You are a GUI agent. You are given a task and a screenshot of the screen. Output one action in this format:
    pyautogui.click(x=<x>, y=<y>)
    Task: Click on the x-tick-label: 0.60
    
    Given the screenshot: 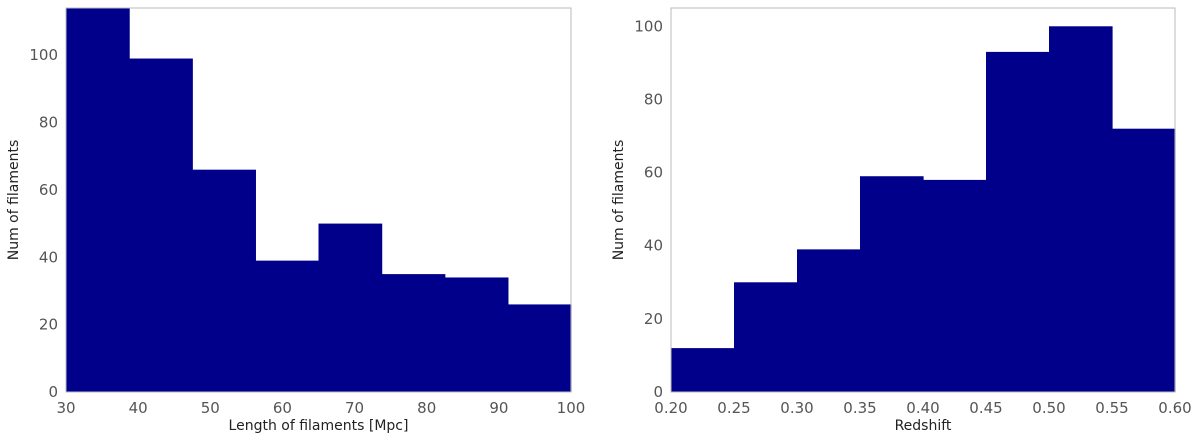 What is the action you would take?
    pyautogui.click(x=1174, y=408)
    